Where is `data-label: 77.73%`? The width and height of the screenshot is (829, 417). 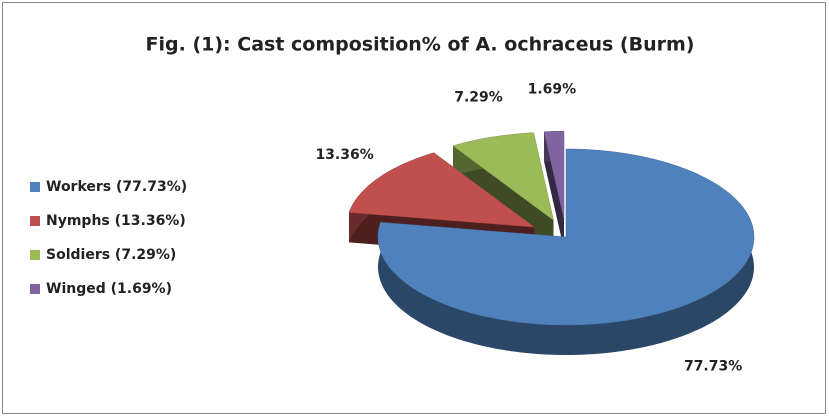
data-label: 77.73% is located at coordinates (713, 366).